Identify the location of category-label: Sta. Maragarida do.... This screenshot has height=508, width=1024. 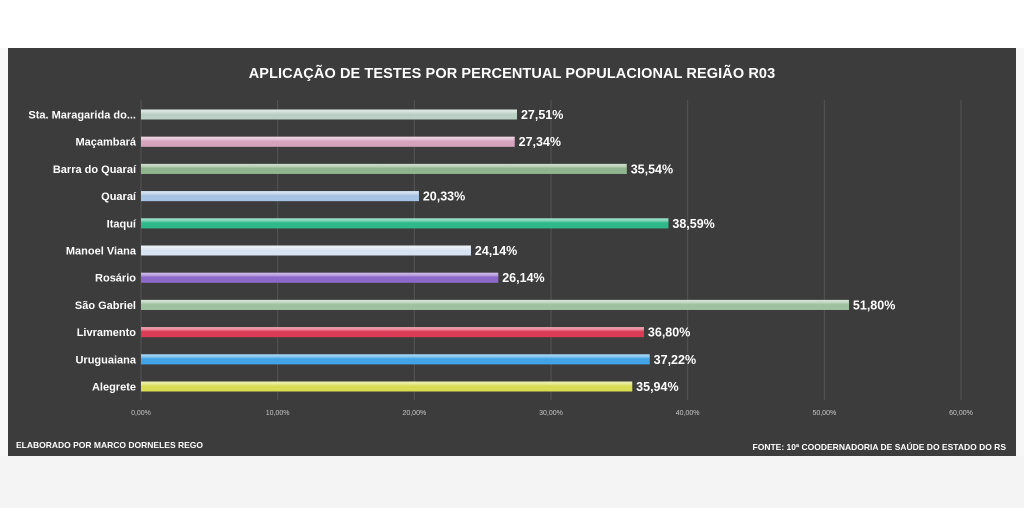
(82, 116).